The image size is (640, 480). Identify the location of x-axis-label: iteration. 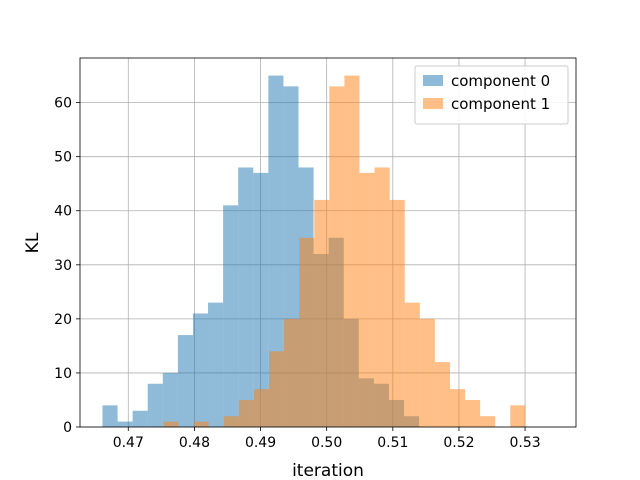
(328, 470).